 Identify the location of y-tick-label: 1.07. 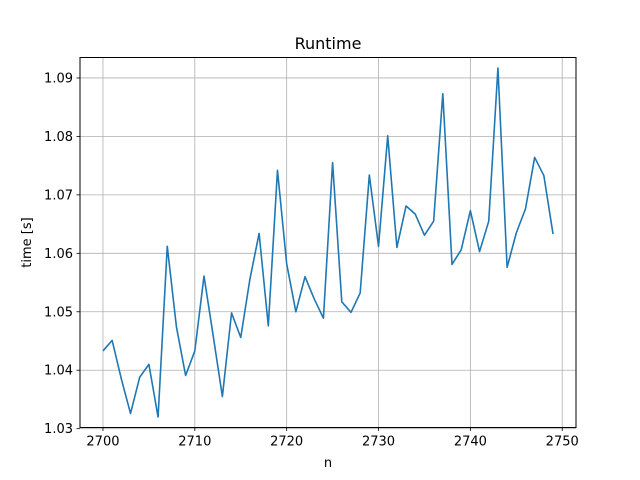
(58, 195).